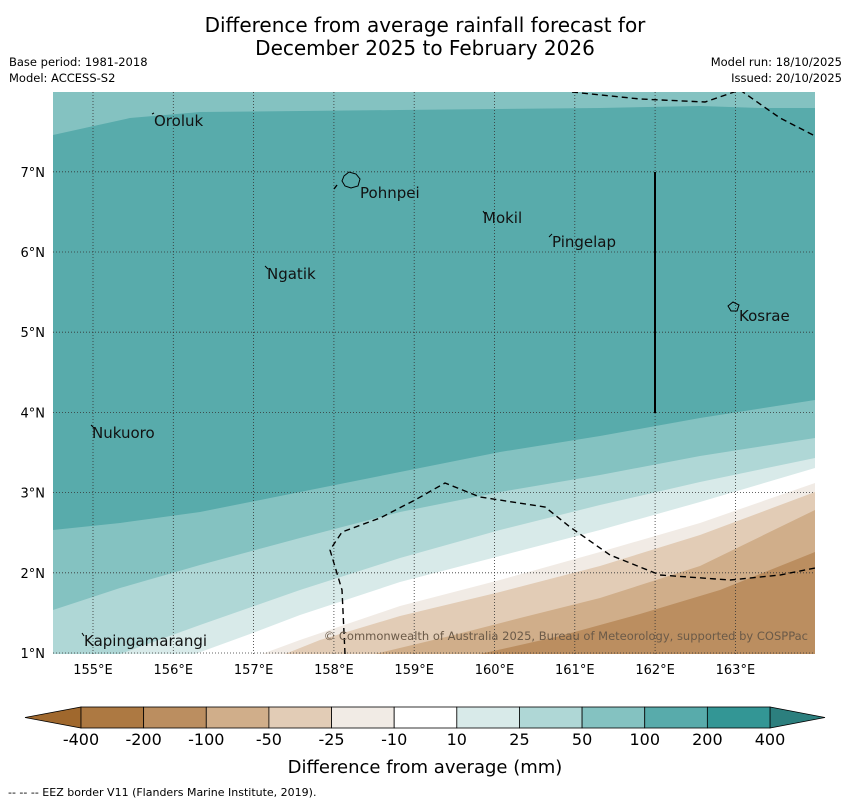 The image size is (850, 804). I want to click on colorbar-tick-label: 200, so click(707, 739).